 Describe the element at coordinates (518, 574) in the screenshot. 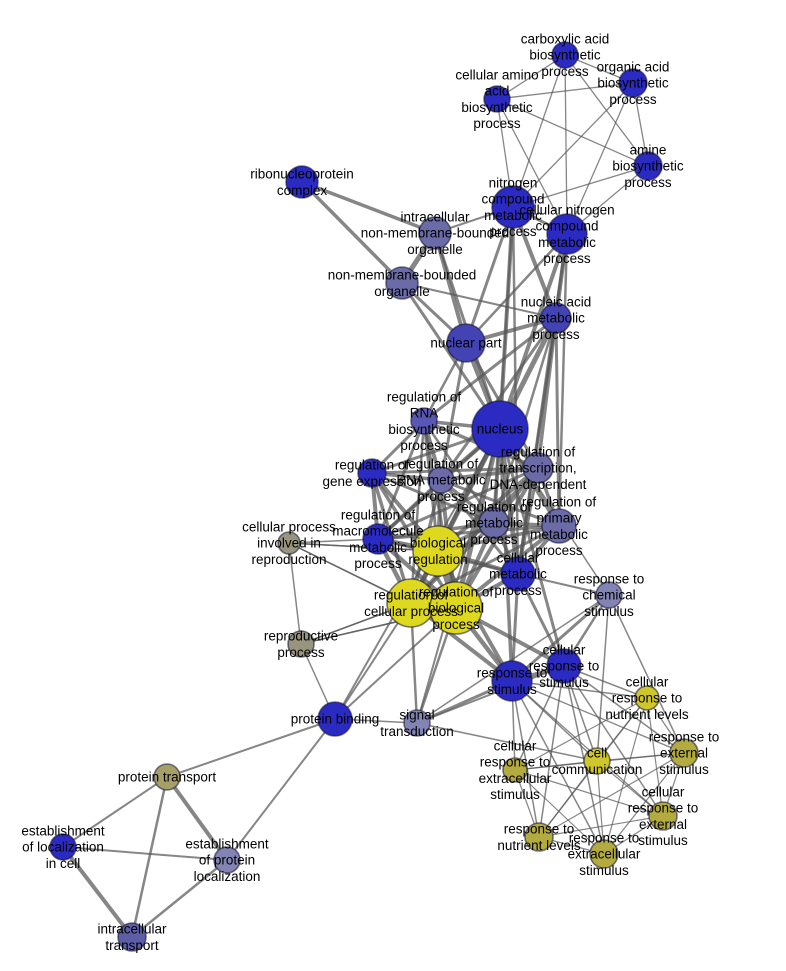

I see `node-cellular-metabolic-process` at that location.